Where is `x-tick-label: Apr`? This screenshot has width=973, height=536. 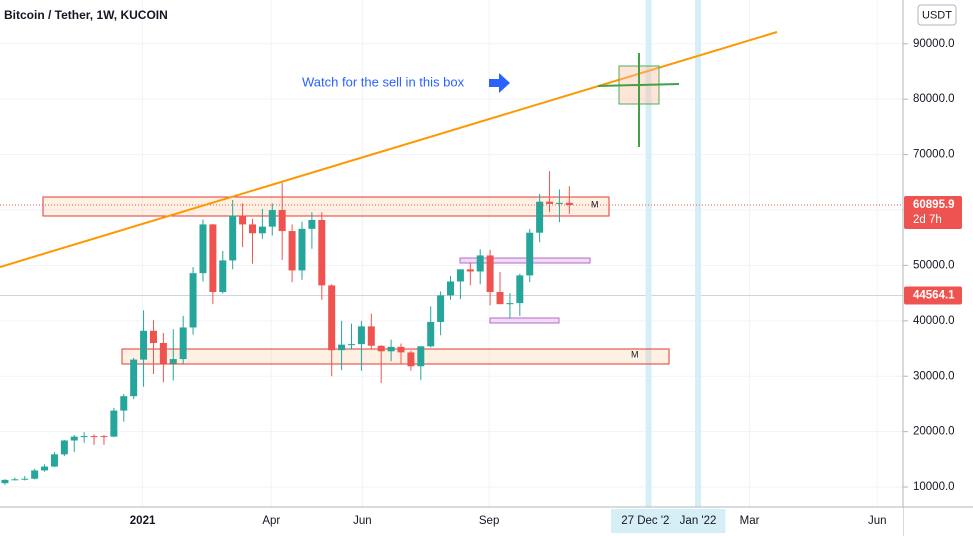 x-tick-label: Apr is located at coordinates (271, 521).